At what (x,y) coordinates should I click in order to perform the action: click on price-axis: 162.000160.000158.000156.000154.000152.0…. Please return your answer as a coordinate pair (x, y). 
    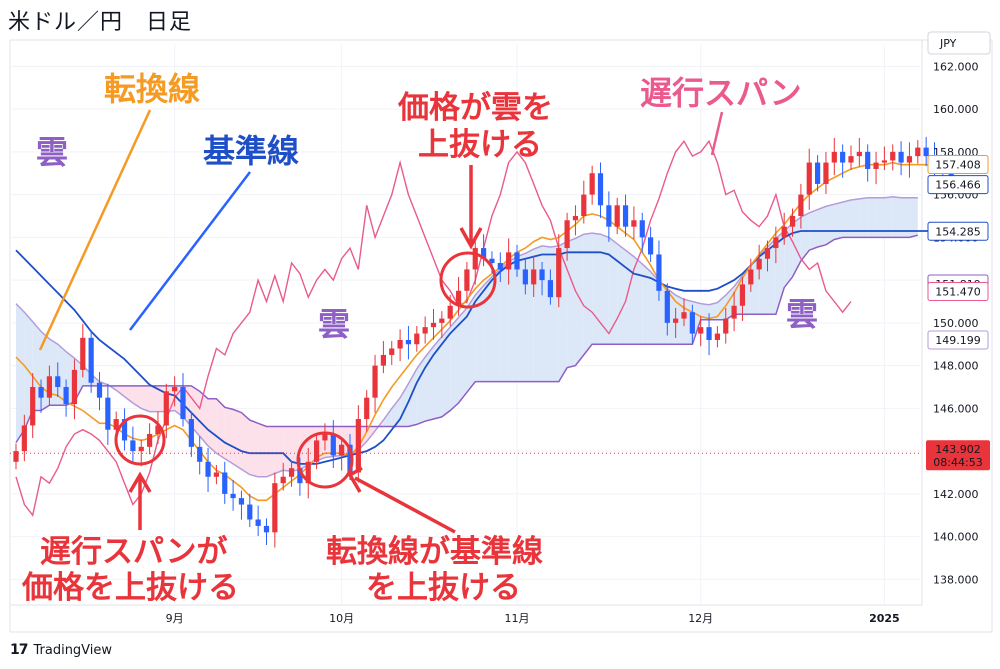
    Looking at the image, I should click on (956, 323).